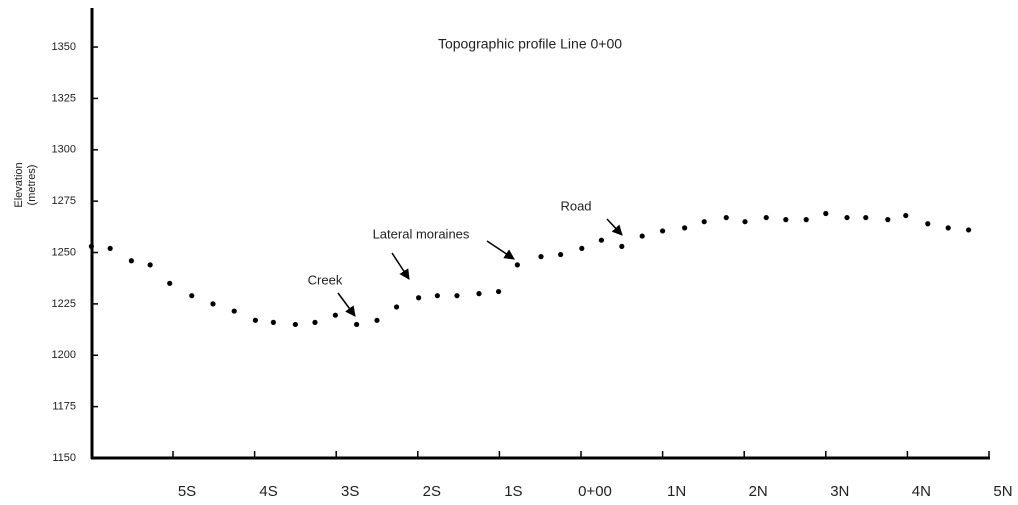 This screenshot has height=505, width=1018. Describe the element at coordinates (325, 279) in the screenshot. I see `annotation: Creek` at that location.